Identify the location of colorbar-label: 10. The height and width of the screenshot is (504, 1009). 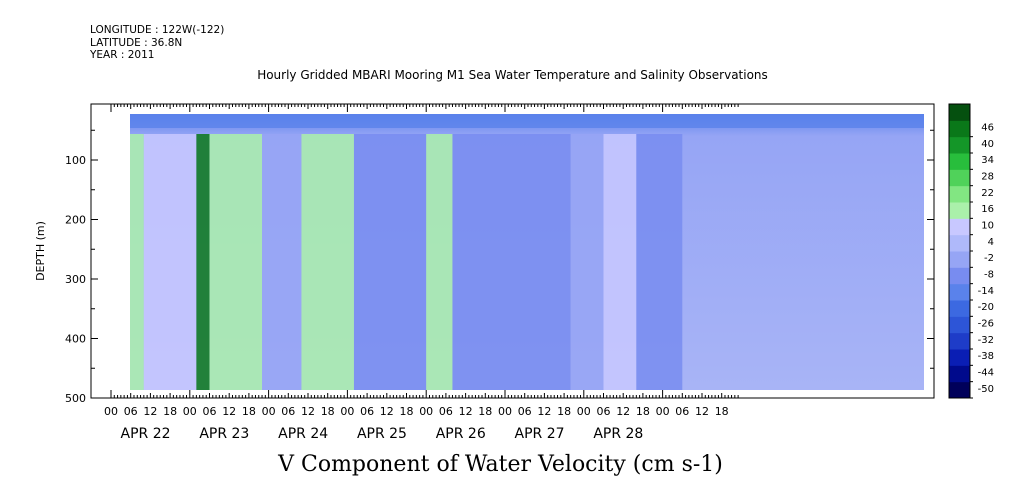
(987, 226).